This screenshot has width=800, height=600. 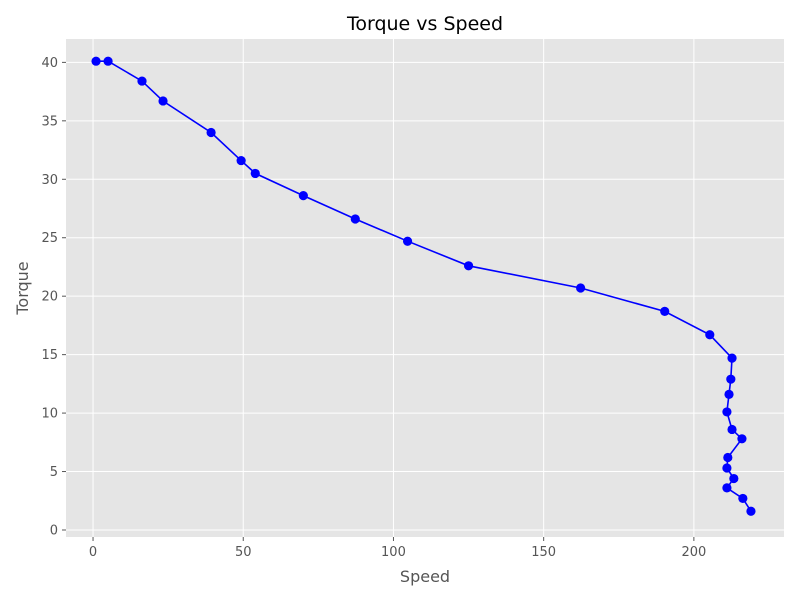 What do you see at coordinates (49, 63) in the screenshot?
I see `y-tick-label: 40` at bounding box center [49, 63].